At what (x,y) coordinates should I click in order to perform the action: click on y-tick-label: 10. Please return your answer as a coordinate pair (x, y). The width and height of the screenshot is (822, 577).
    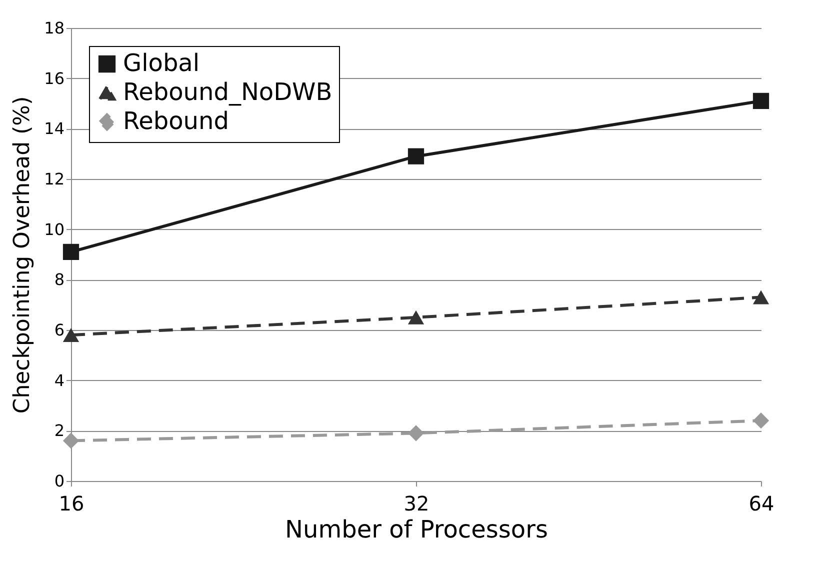
    Looking at the image, I should click on (54, 229).